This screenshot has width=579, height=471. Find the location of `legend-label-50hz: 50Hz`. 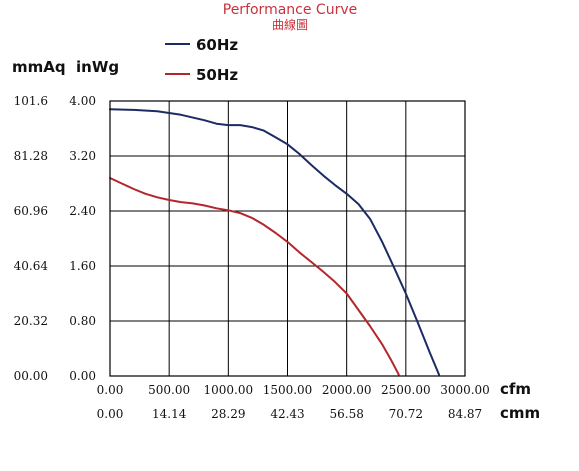

legend-label-50hz: 50Hz is located at coordinates (217, 75).